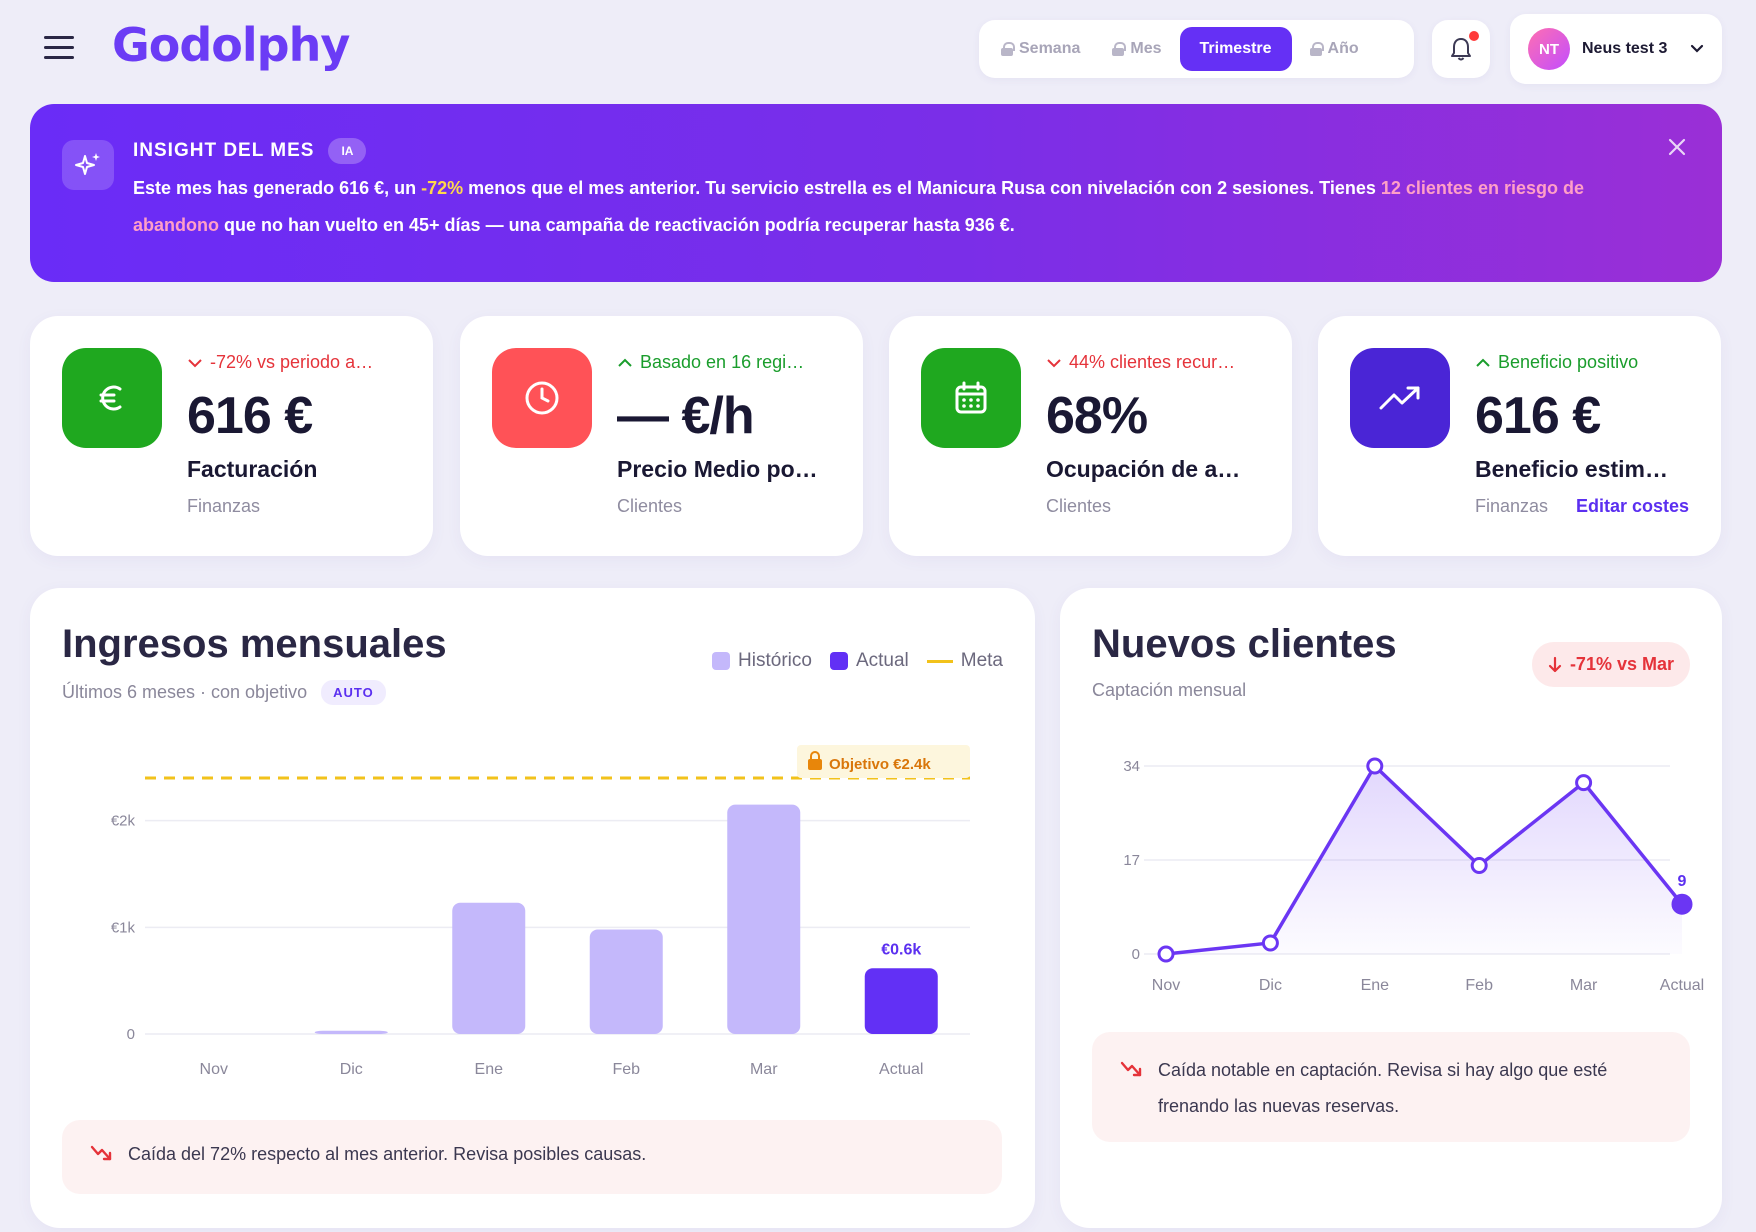 The image size is (1756, 1232). What do you see at coordinates (250, 416) in the screenshot?
I see `kpi-value: 616 €` at bounding box center [250, 416].